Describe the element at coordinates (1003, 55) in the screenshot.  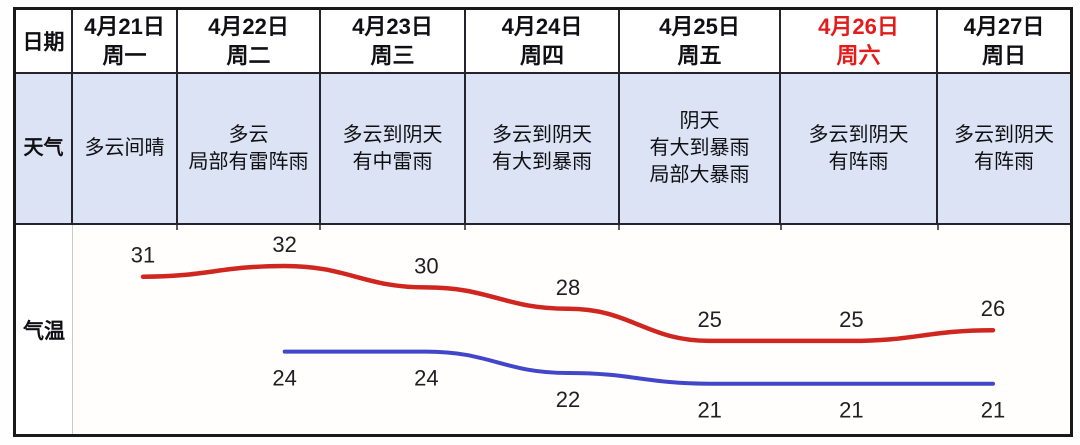
I see `weekday-text: 周日` at that location.